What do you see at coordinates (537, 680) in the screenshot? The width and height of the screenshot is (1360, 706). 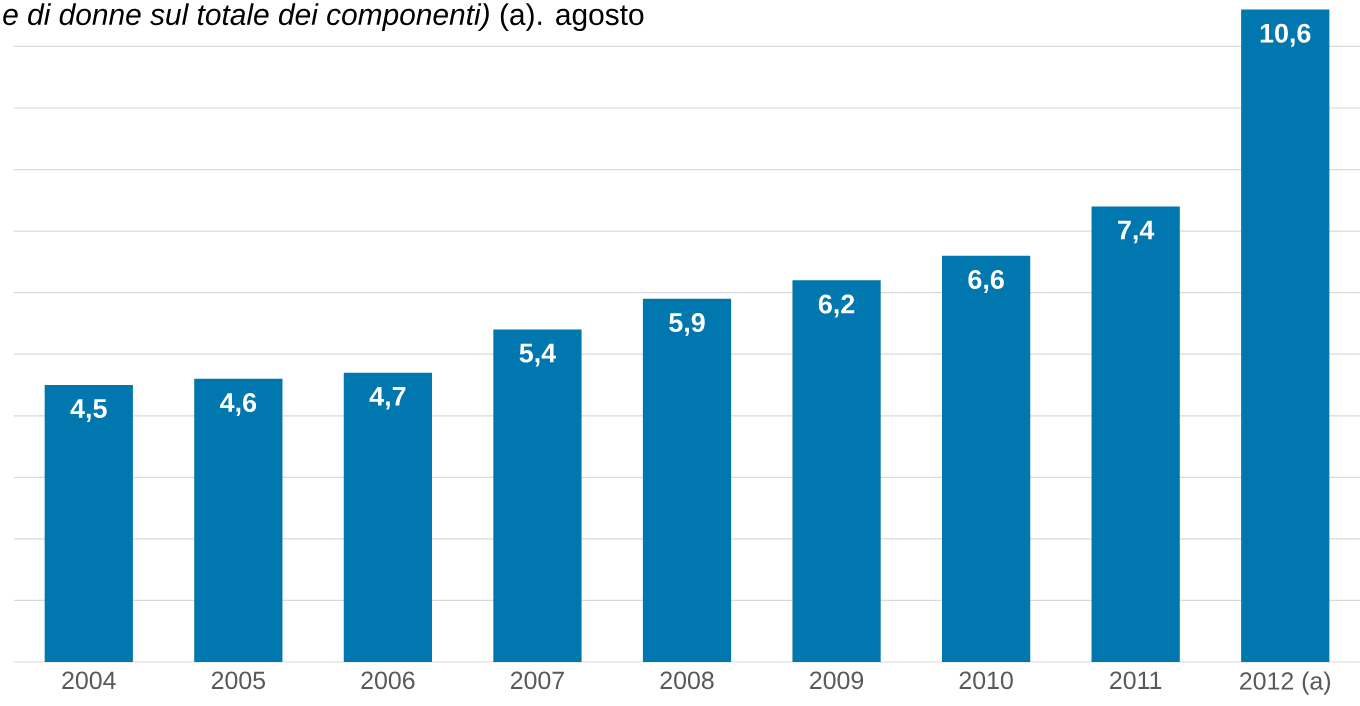 I see `x-tick-label: 2007` at bounding box center [537, 680].